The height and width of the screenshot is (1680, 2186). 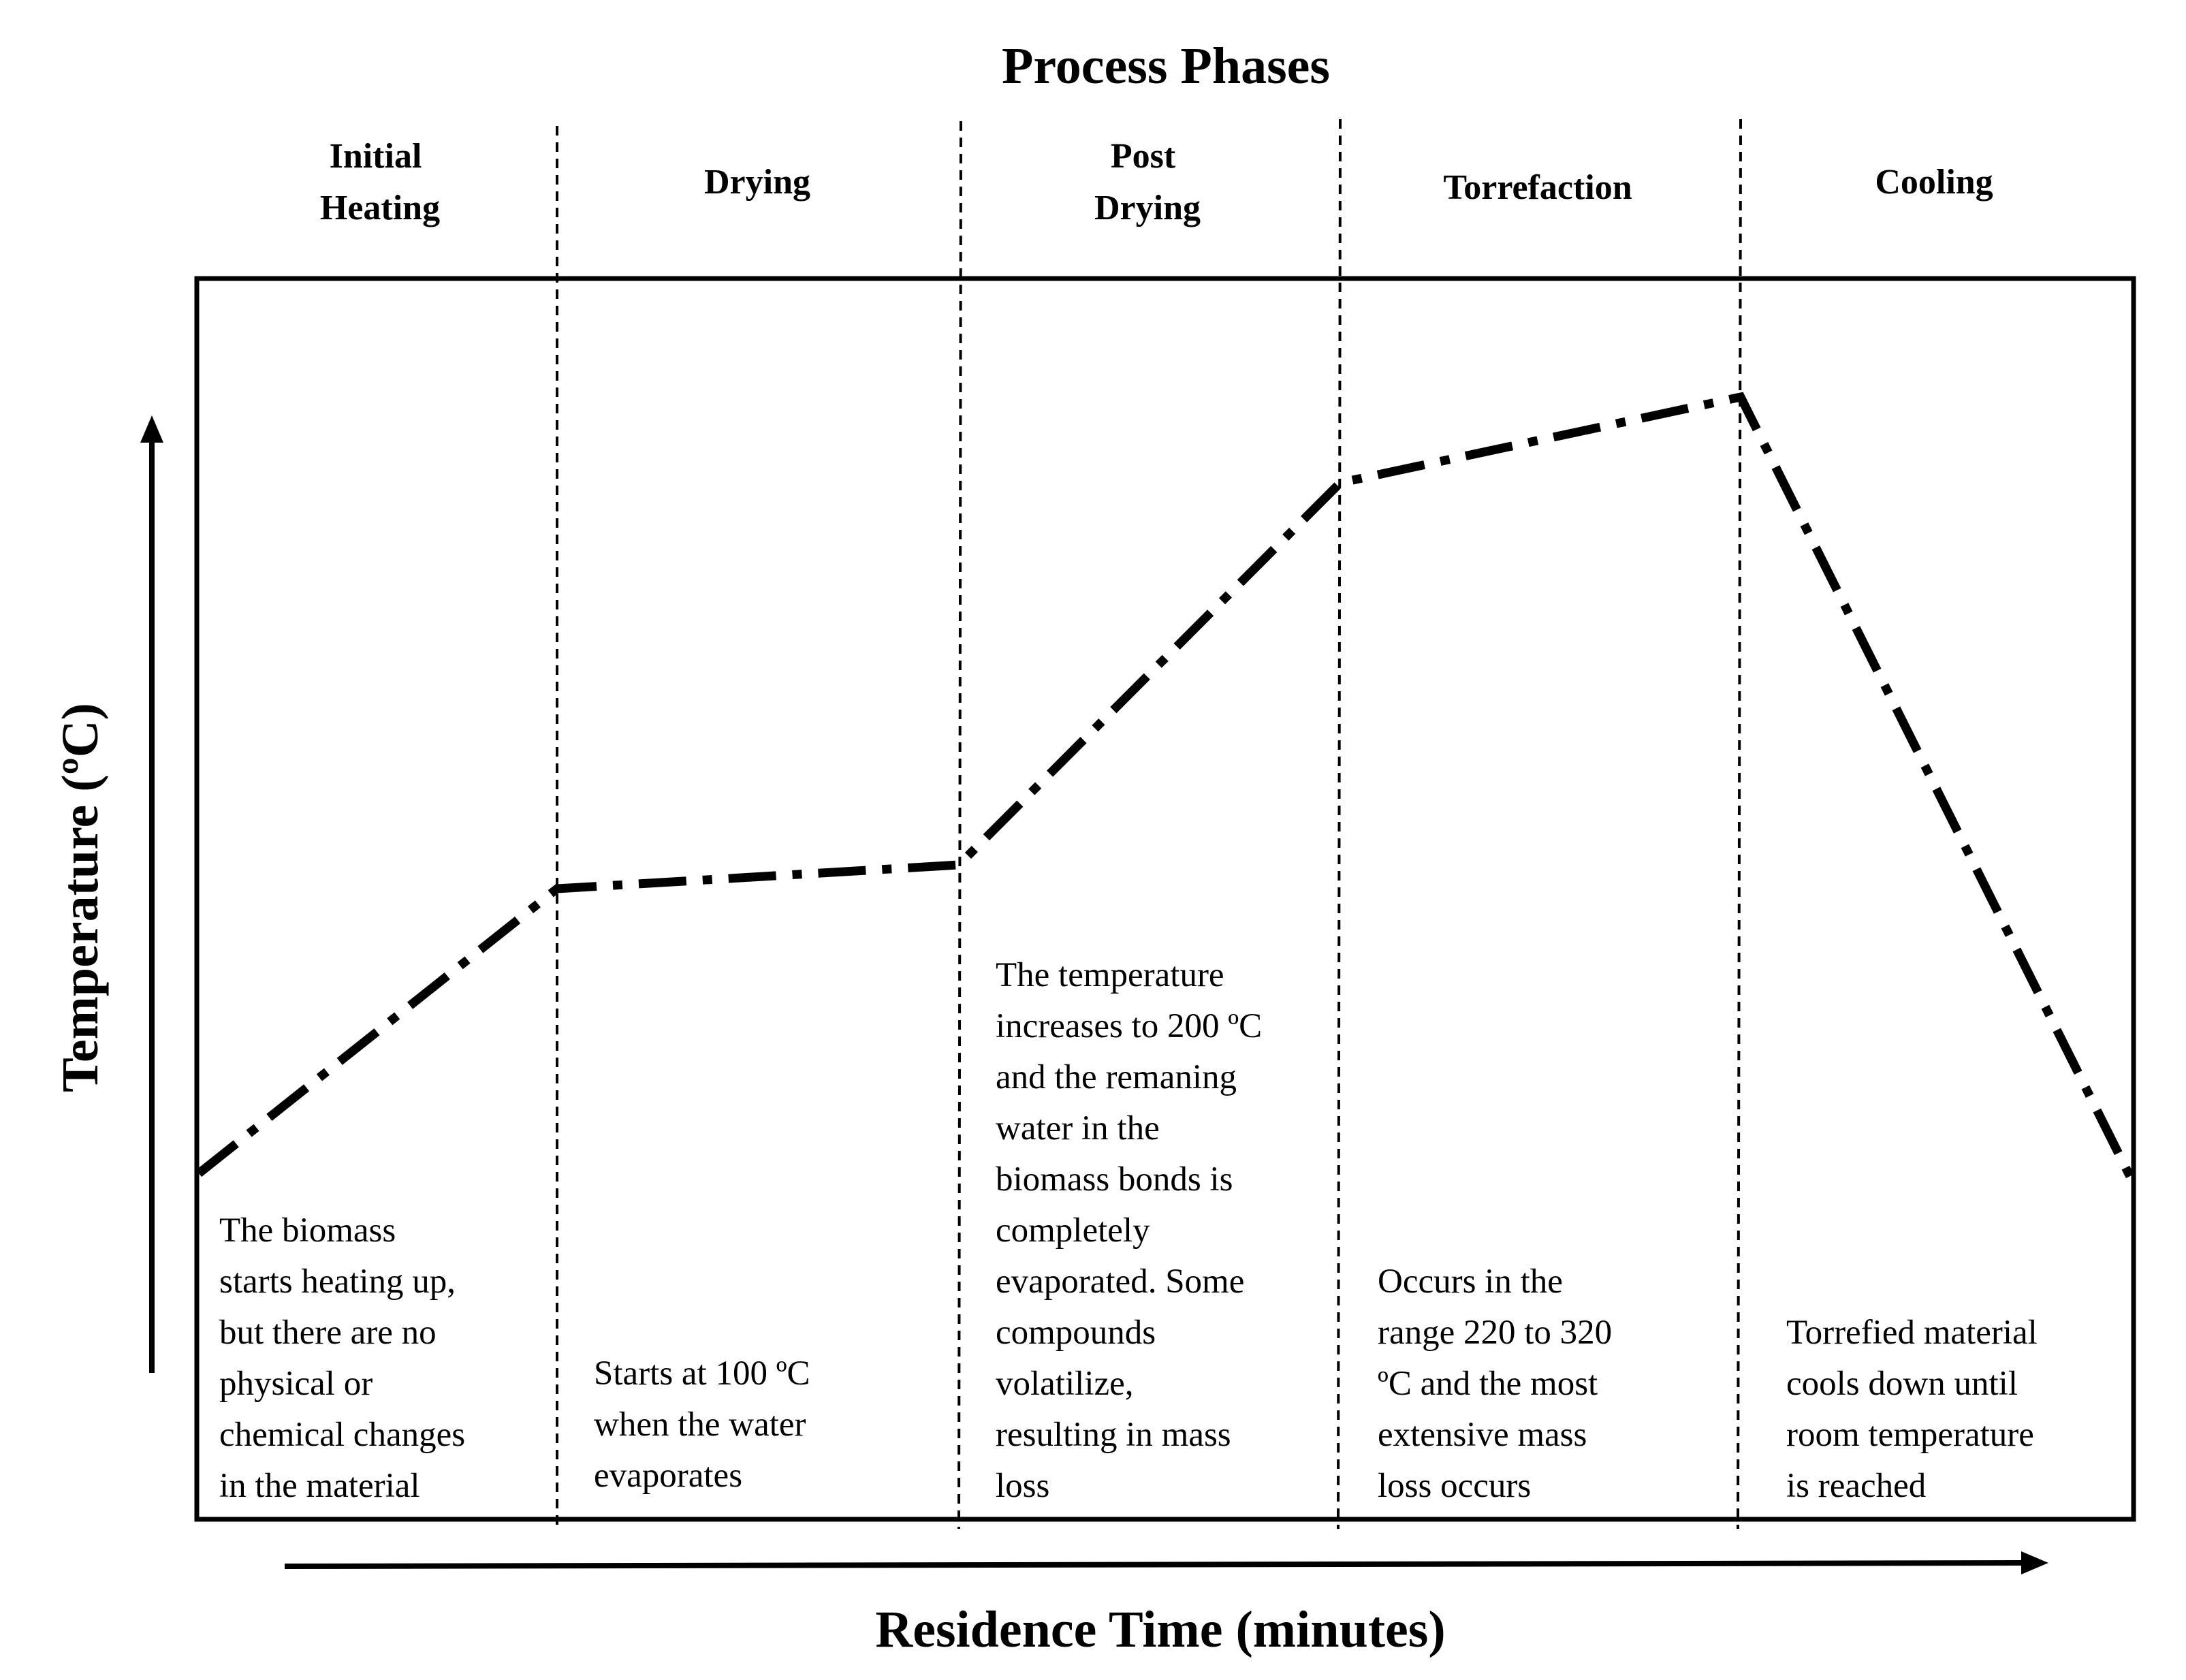 What do you see at coordinates (1166, 66) in the screenshot?
I see `diagram-title: Process Phases` at bounding box center [1166, 66].